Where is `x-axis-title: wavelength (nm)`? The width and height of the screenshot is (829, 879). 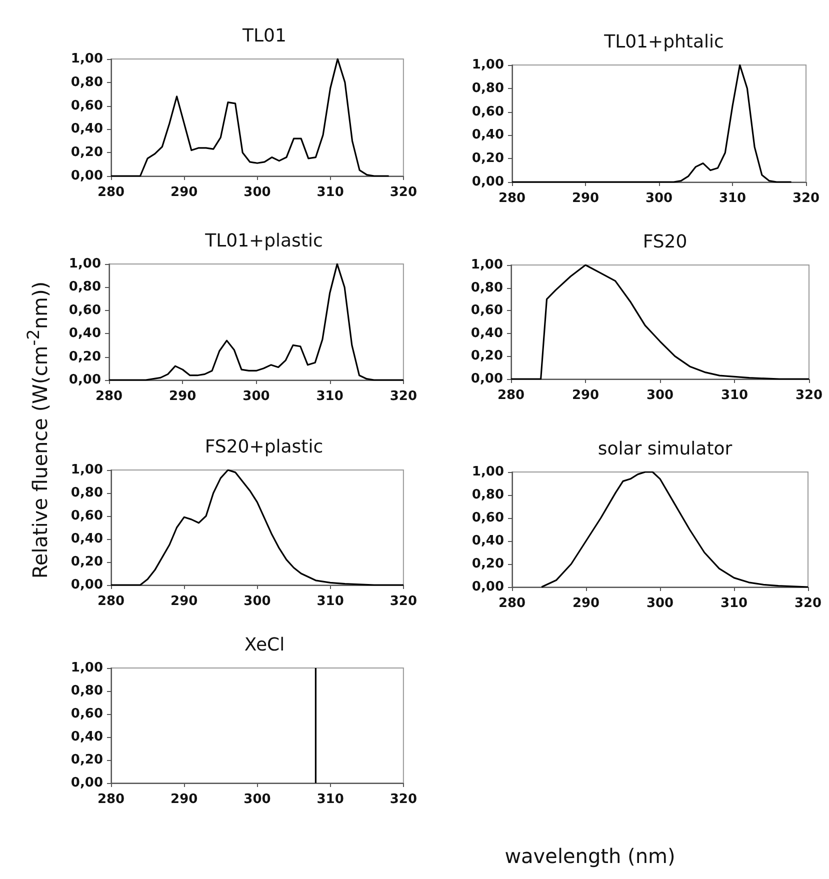 x-axis-title: wavelength (nm) is located at coordinates (590, 856).